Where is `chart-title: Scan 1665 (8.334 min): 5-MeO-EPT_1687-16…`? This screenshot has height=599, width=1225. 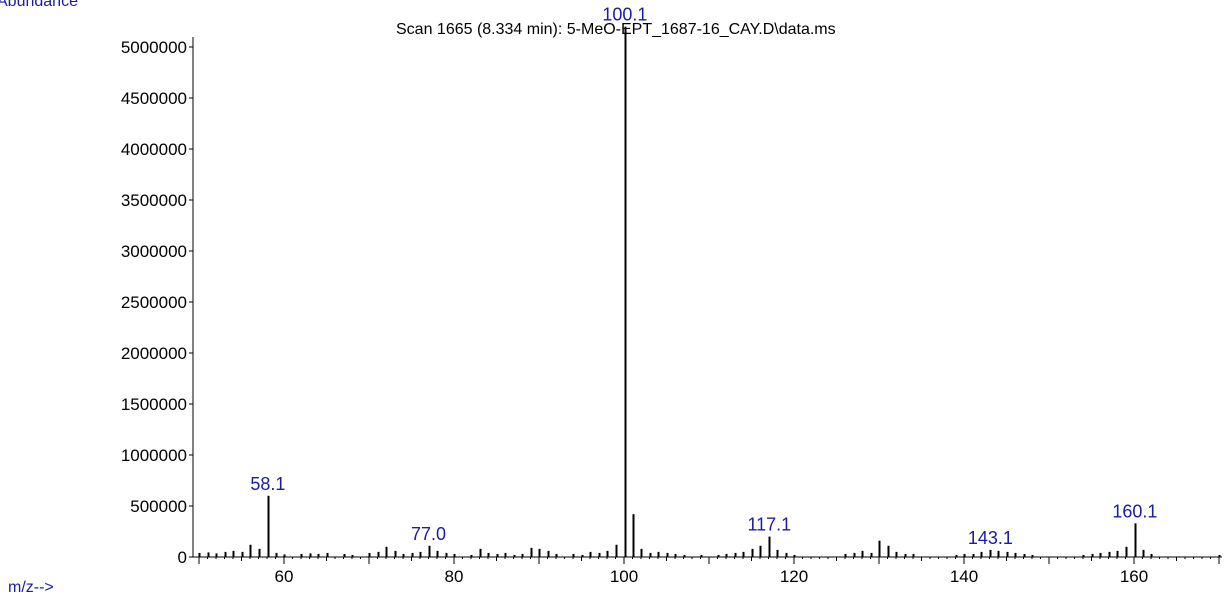 chart-title: Scan 1665 (8.334 min): 5-MeO-EPT_1687-16… is located at coordinates (616, 29).